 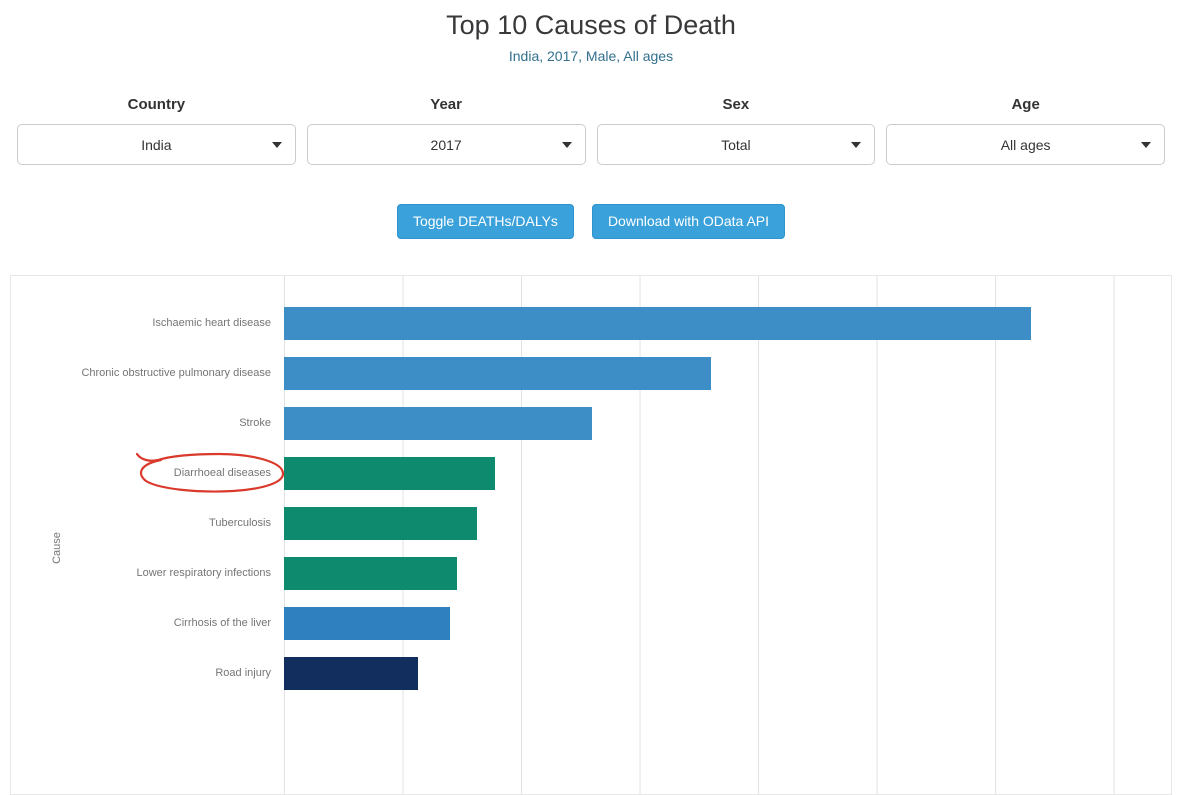 I want to click on sex-select: Total, so click(x=736, y=144).